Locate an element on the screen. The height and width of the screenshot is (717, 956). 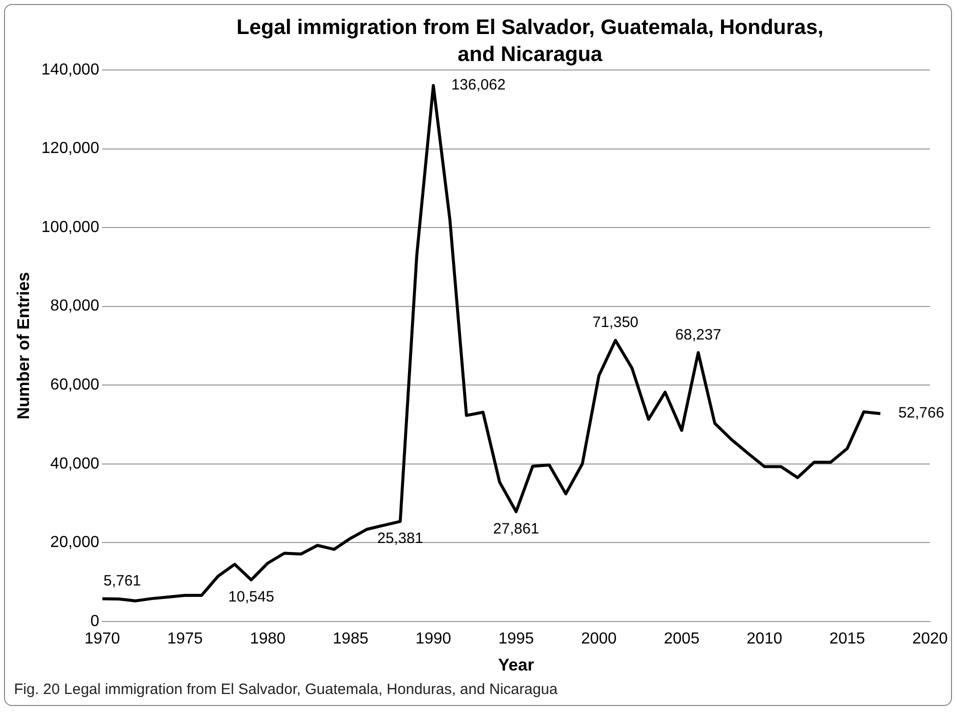
x-tick-label: 2015 is located at coordinates (847, 639).